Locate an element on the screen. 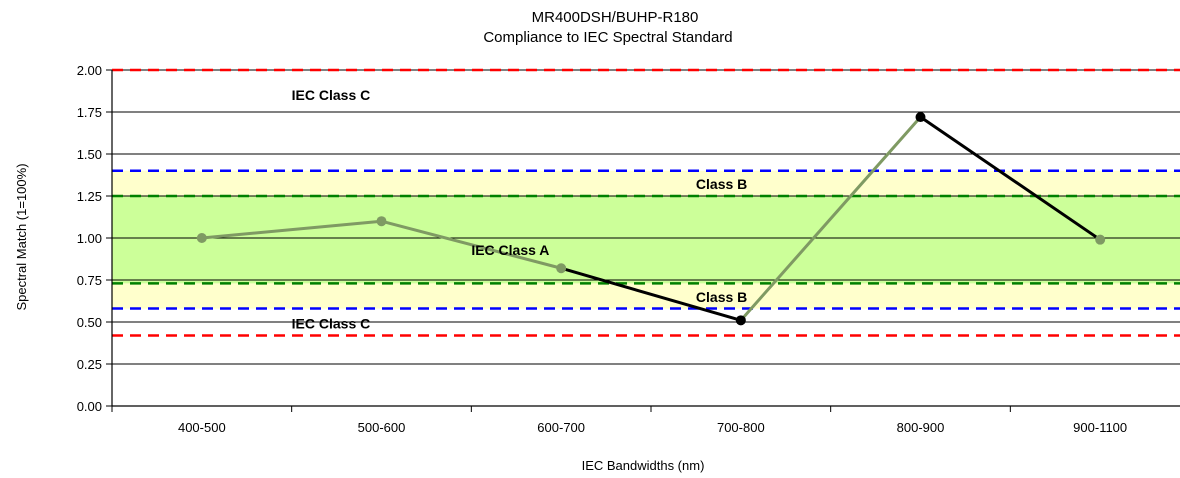 The width and height of the screenshot is (1180, 478). y-tick-label-1: 0.25 is located at coordinates (89, 364).